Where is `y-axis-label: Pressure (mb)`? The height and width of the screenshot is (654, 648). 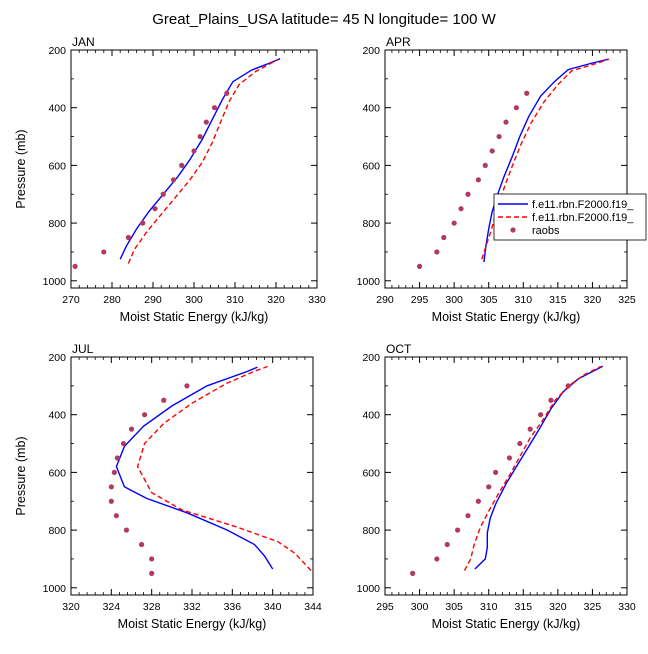 y-axis-label: Pressure (mb) is located at coordinates (21, 475).